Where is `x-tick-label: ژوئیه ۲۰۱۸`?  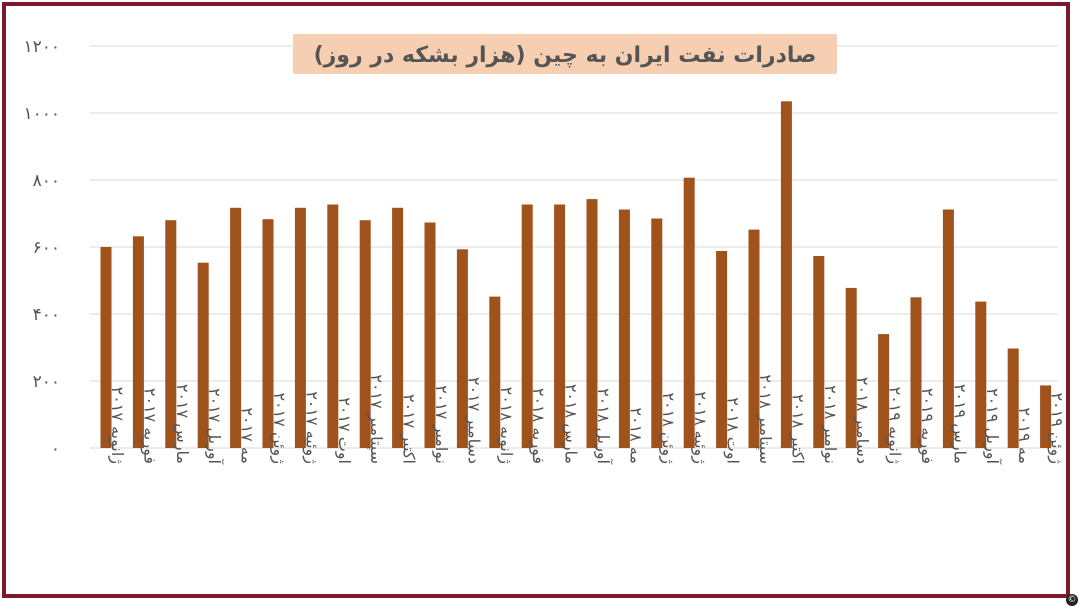 x-tick-label: ژوئیه ۲۰۱۸ is located at coordinates (700, 427).